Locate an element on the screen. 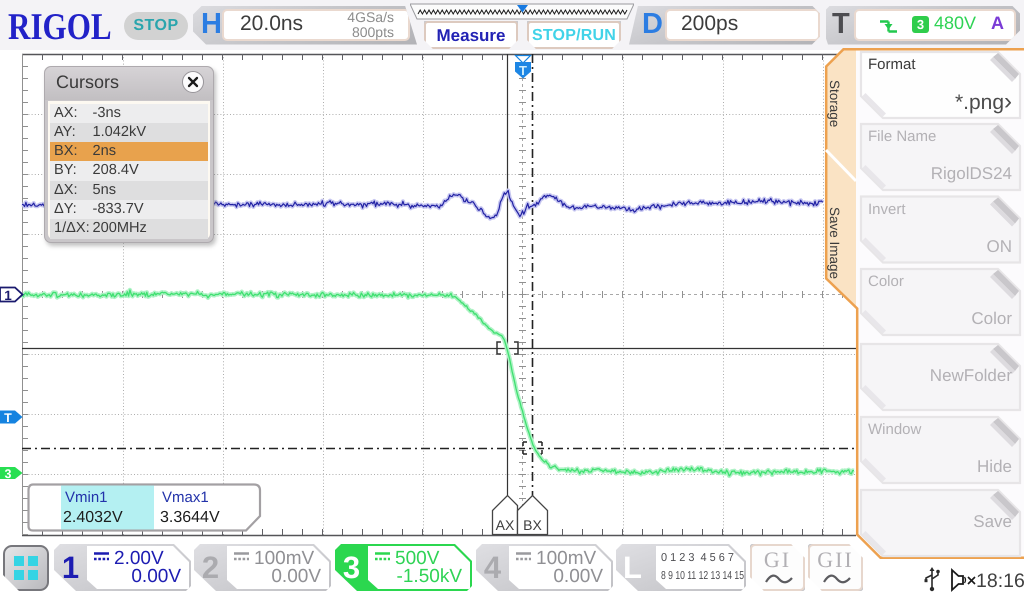 Image resolution: width=1024 pixels, height=598 pixels. svg-text: 0 1 2 3 4 5 6 7 is located at coordinates (697, 558).